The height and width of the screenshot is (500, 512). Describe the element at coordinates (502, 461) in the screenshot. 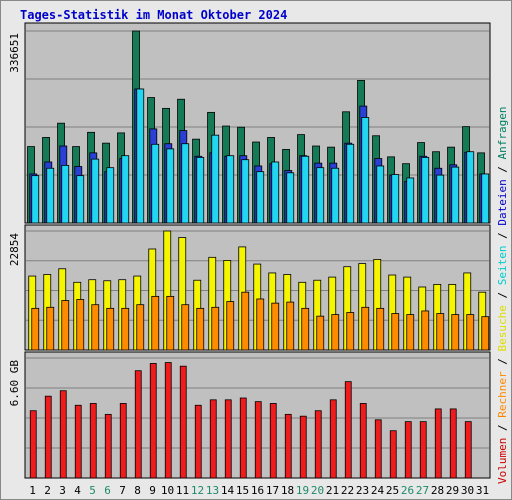

I see `legend-part-0: Volumen` at that location.